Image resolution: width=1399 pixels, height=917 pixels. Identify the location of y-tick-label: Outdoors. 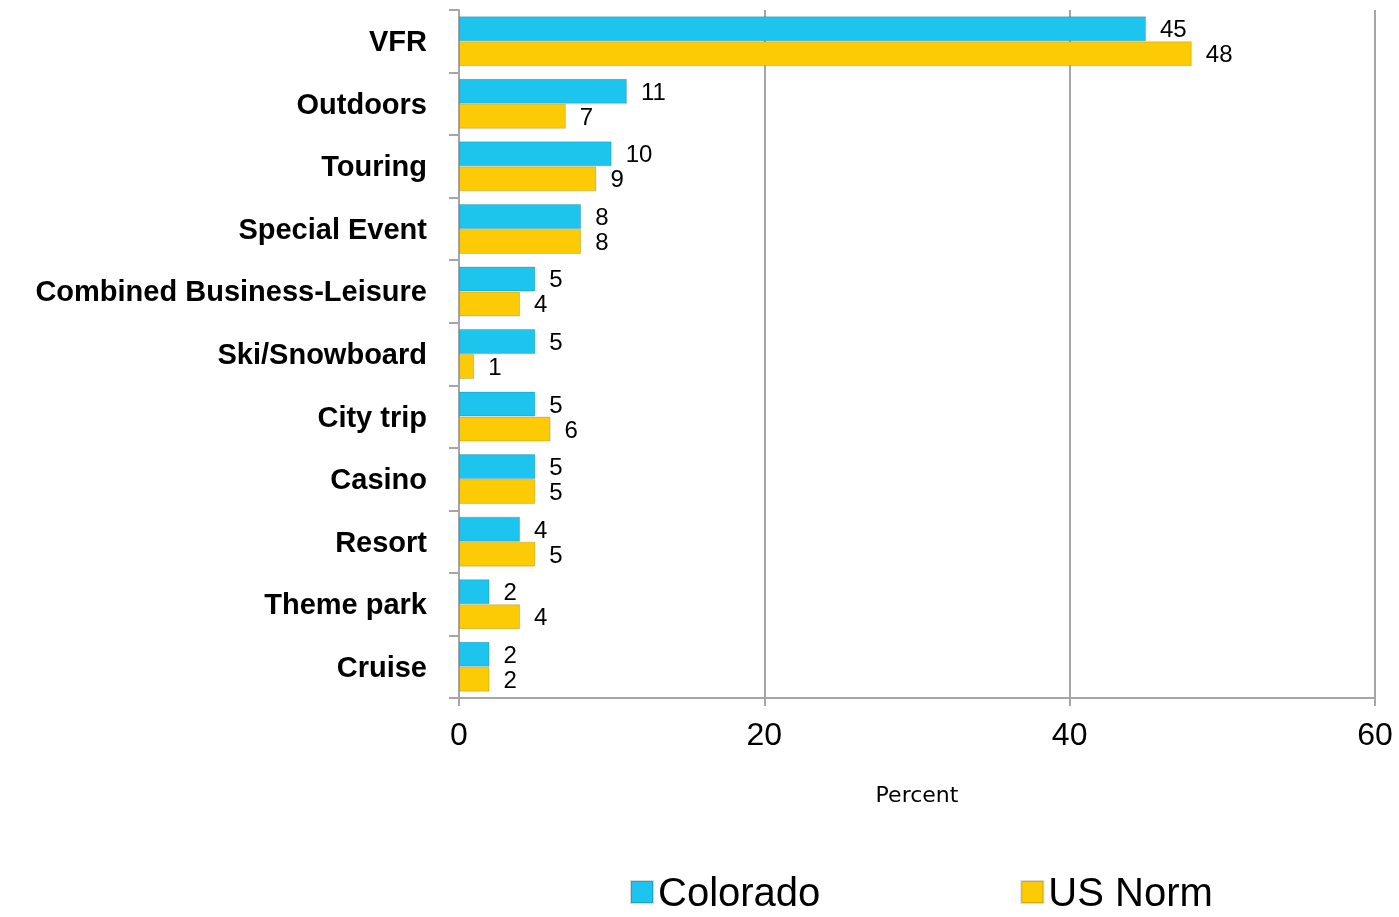
(361, 103).